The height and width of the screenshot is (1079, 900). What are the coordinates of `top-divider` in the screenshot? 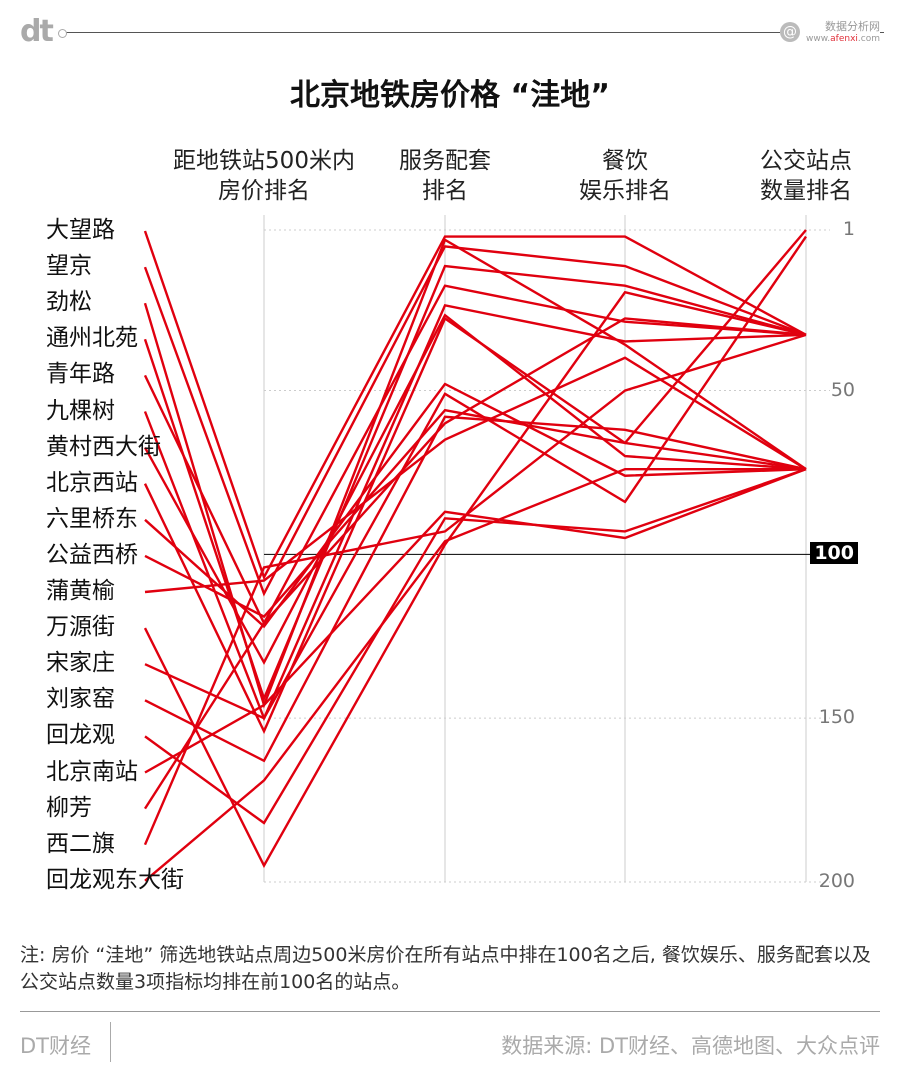 It's located at (473, 32).